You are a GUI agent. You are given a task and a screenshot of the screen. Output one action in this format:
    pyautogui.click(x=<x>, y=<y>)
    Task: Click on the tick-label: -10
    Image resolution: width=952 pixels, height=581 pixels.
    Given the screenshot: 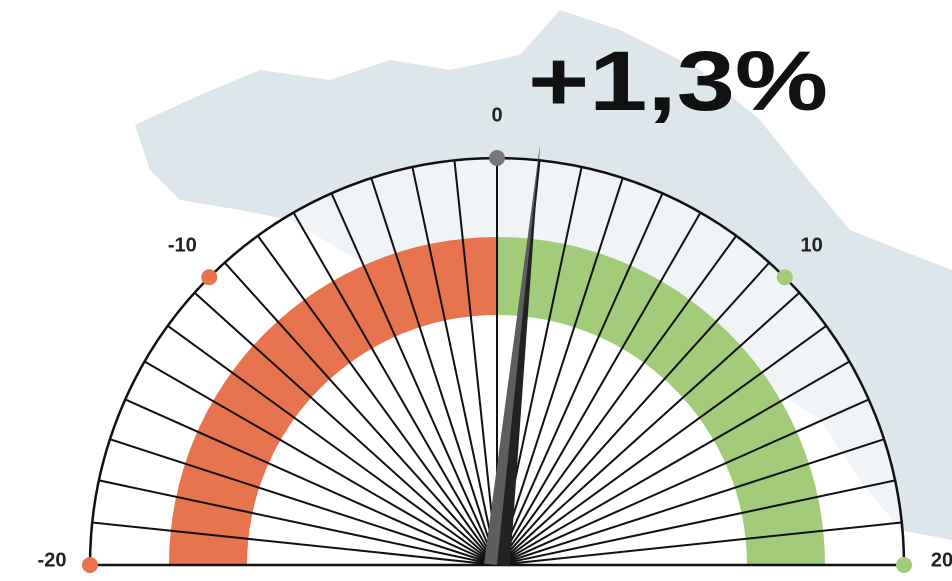 What is the action you would take?
    pyautogui.click(x=182, y=246)
    